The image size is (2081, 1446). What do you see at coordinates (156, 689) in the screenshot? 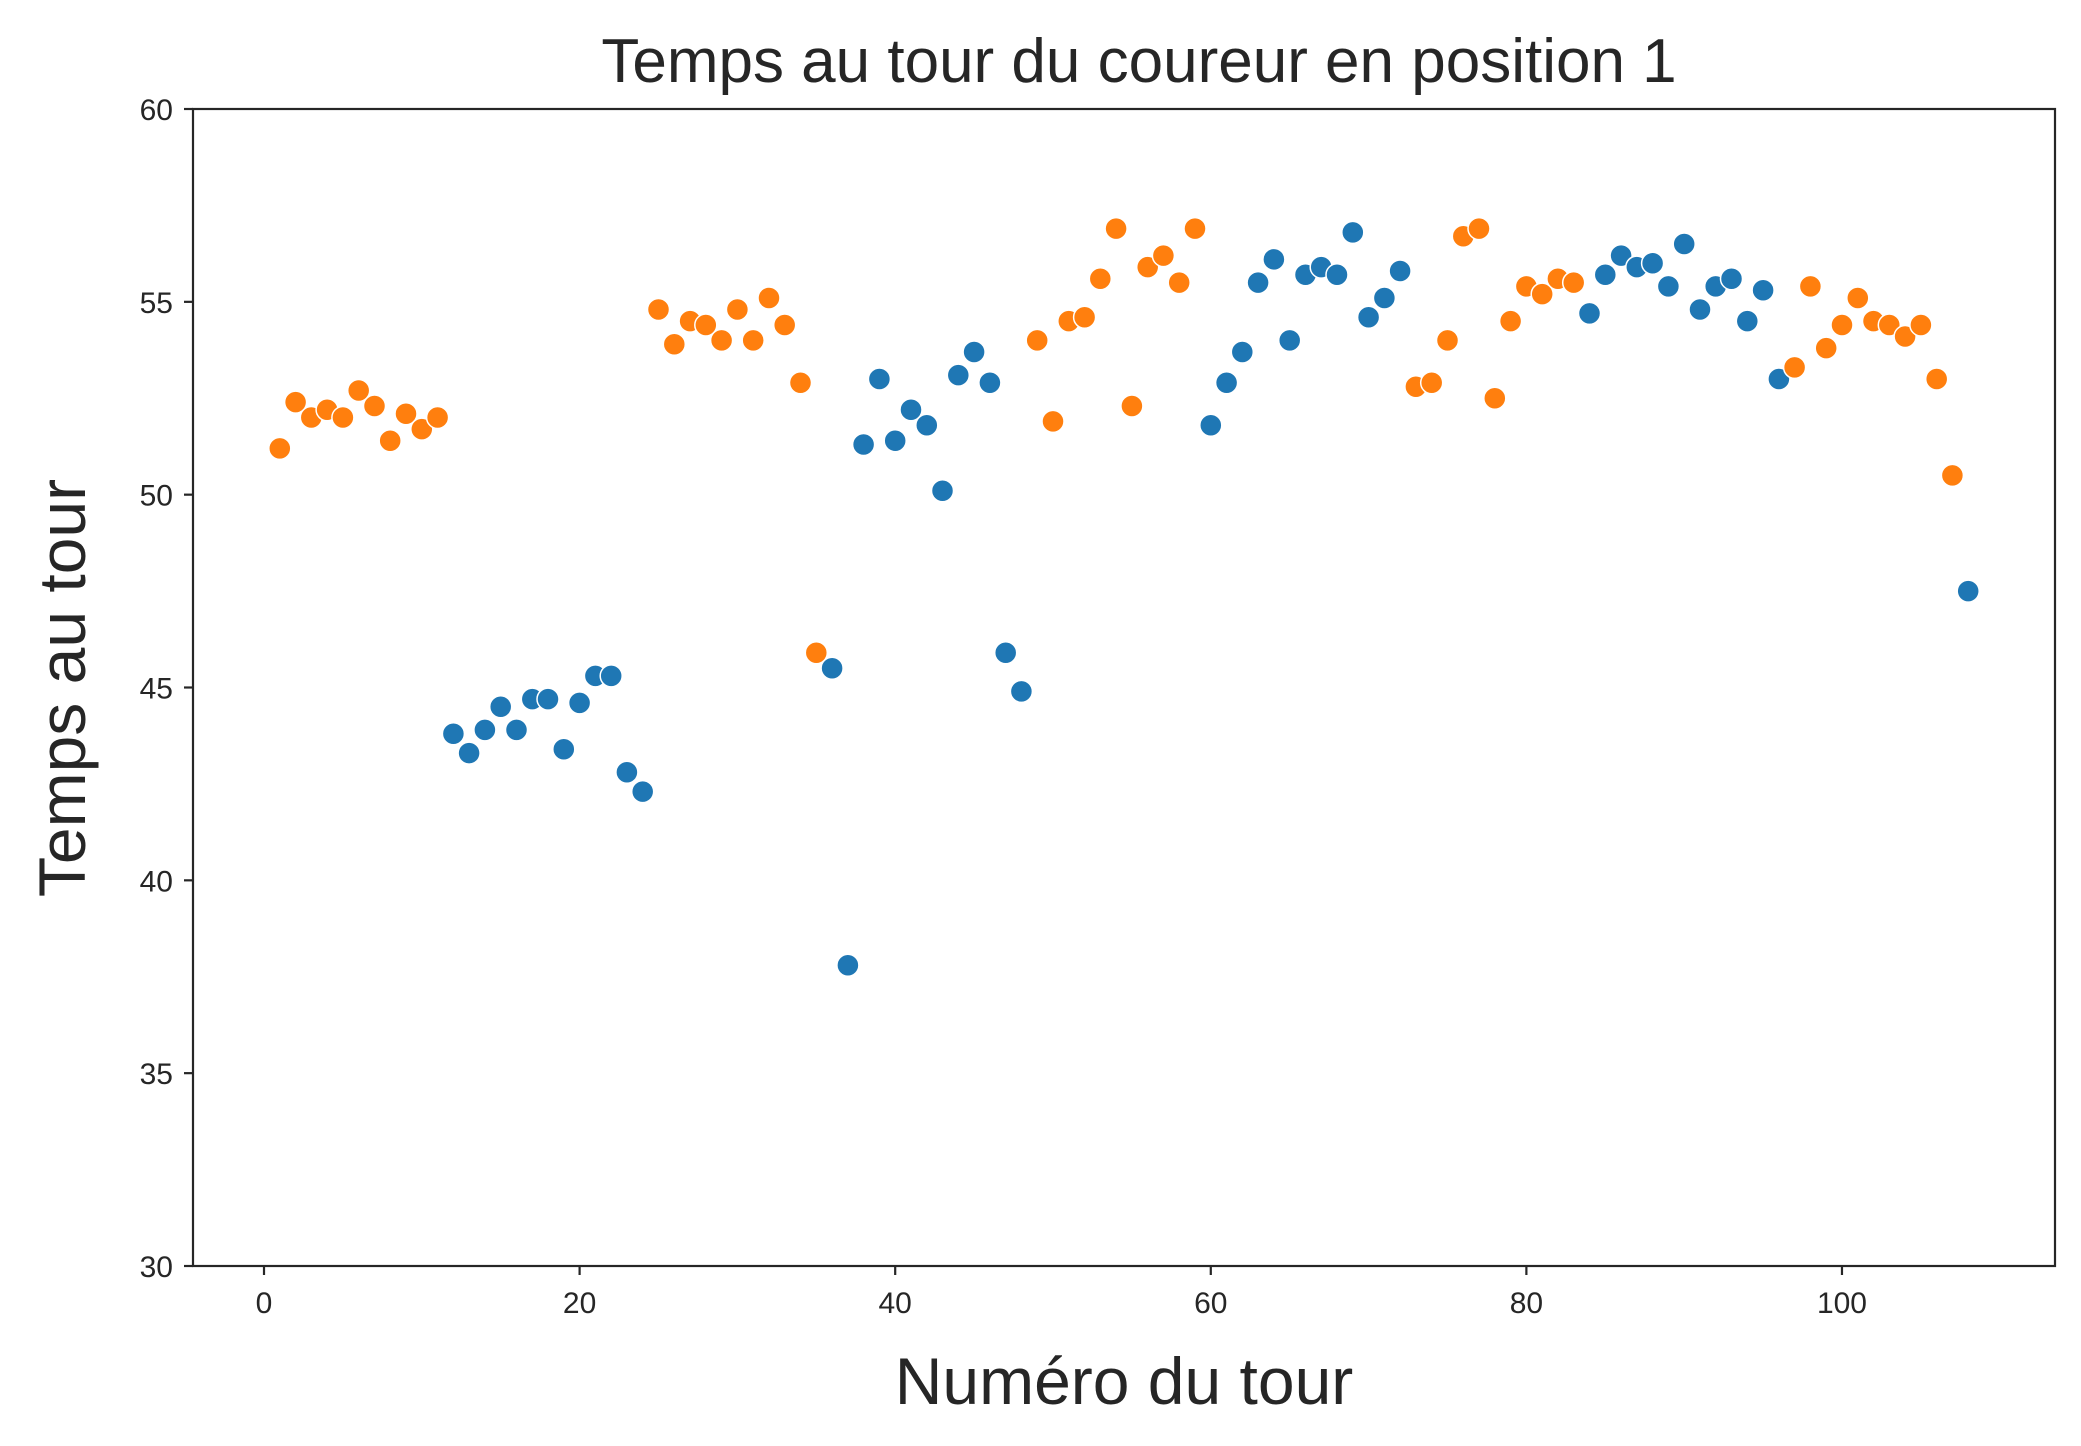
I see `y-tick-label: 45` at bounding box center [156, 689].